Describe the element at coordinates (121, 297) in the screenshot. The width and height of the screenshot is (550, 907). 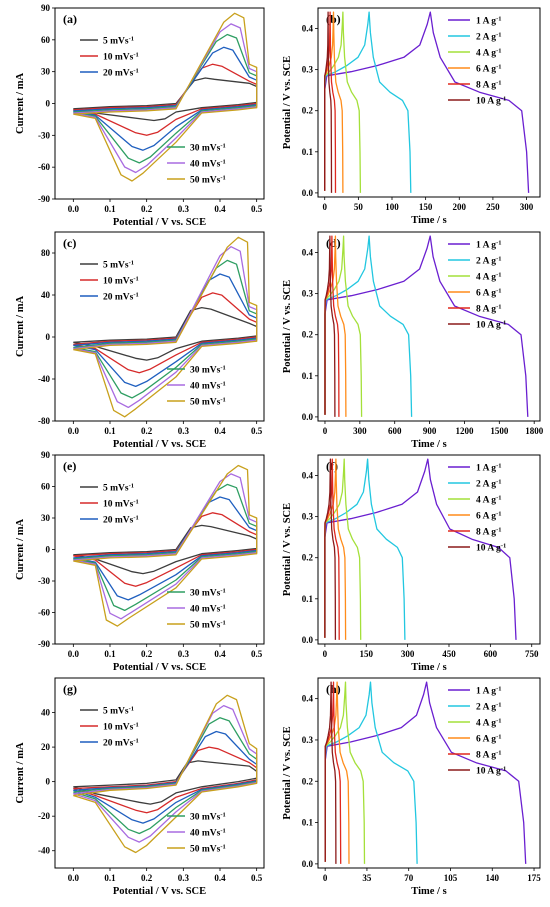
I see `legend-label: 20 mVs-1` at that location.